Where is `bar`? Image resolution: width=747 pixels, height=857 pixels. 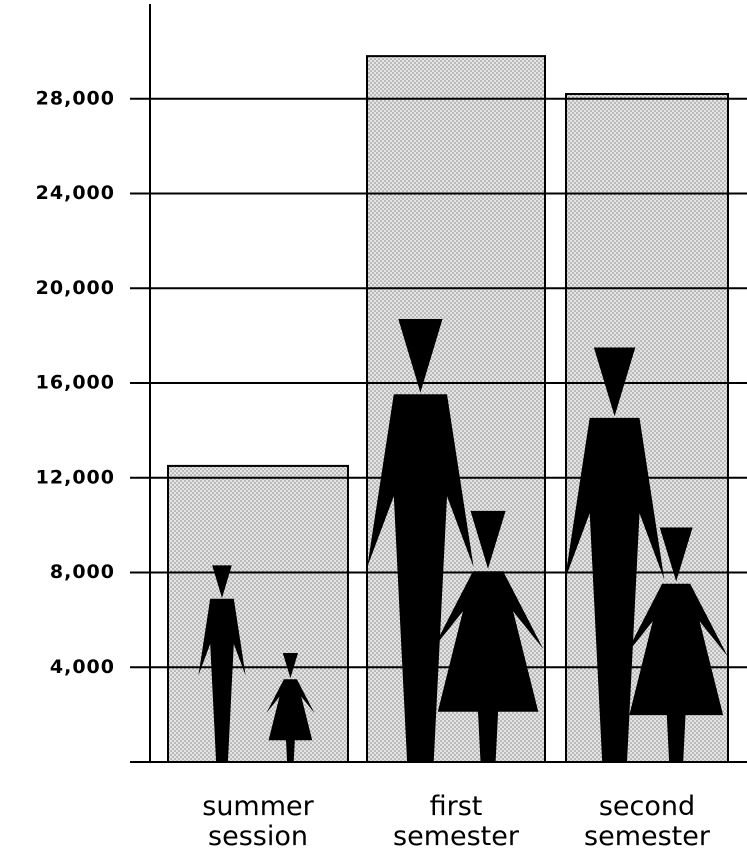
bar is located at coordinates (258, 613).